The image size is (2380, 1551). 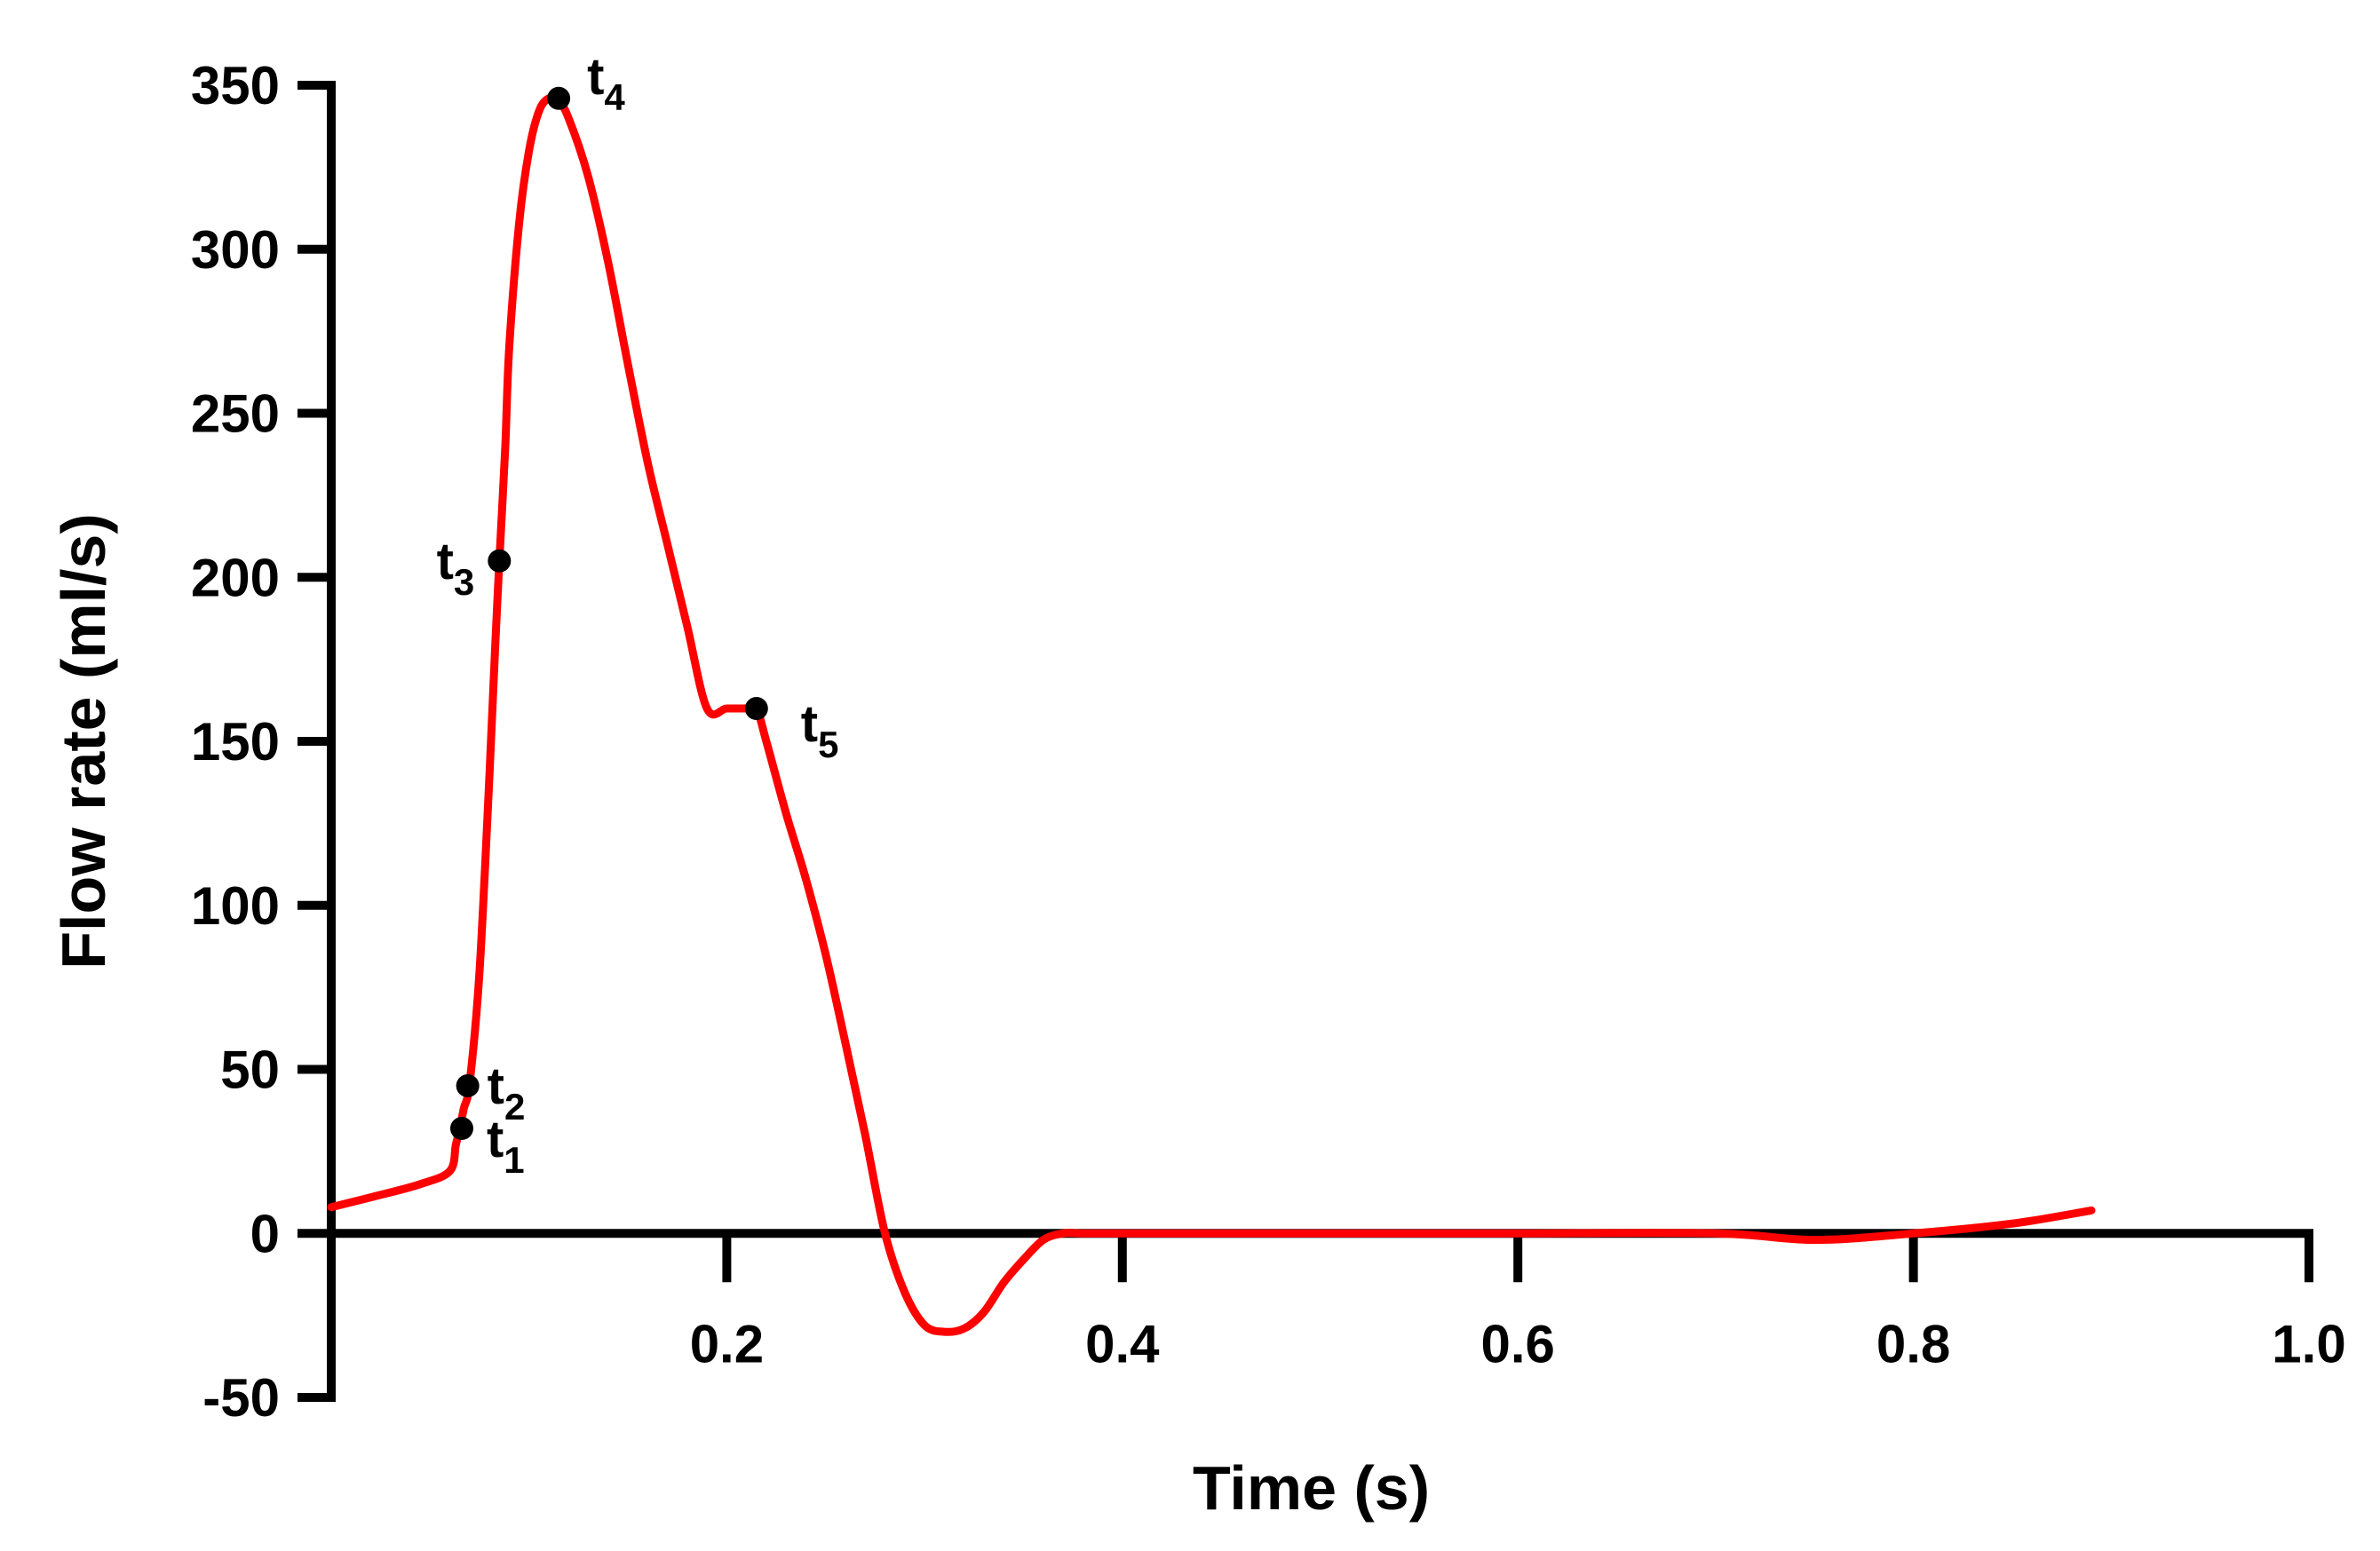 I want to click on x-tick-label: 0.8, so click(x=1913, y=1343).